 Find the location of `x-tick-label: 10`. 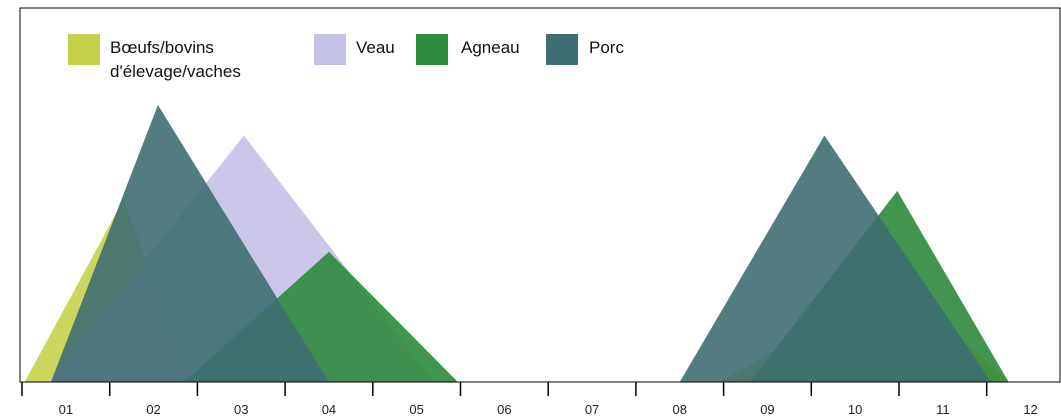

x-tick-label: 10 is located at coordinates (855, 409).